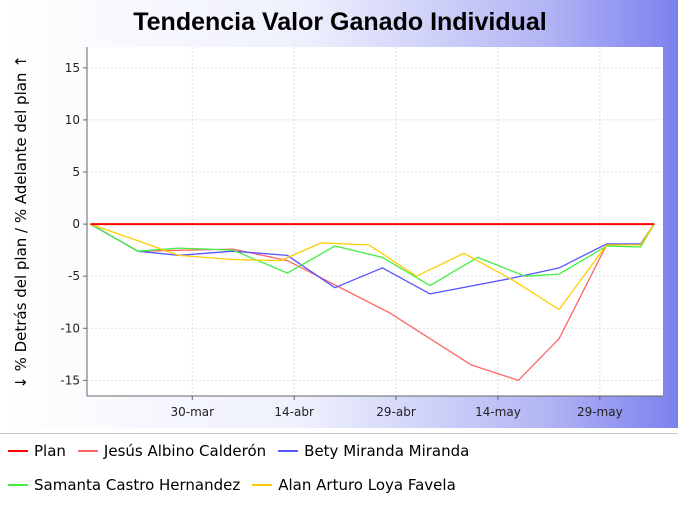 This screenshot has height=505, width=678. Describe the element at coordinates (76, 172) in the screenshot. I see `y-tick-label: 5` at that location.